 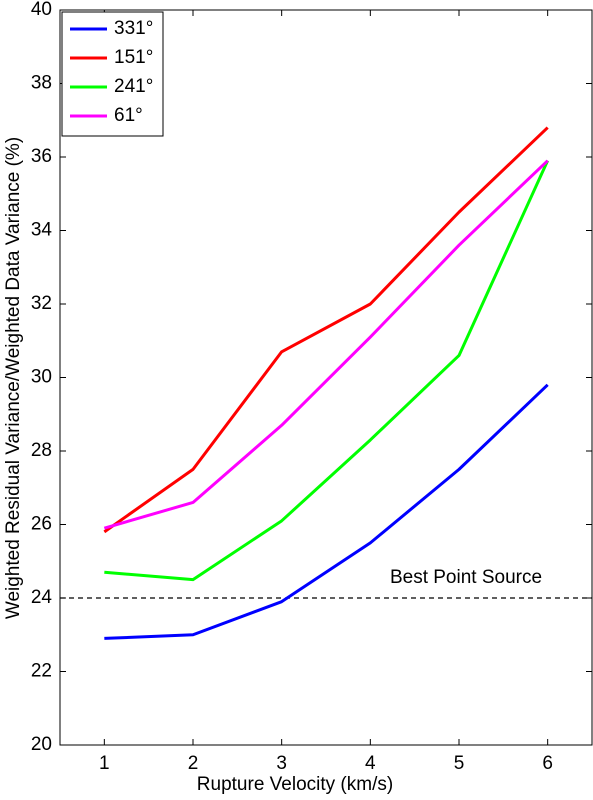 I want to click on y-tick-label: 36, so click(x=41, y=156).